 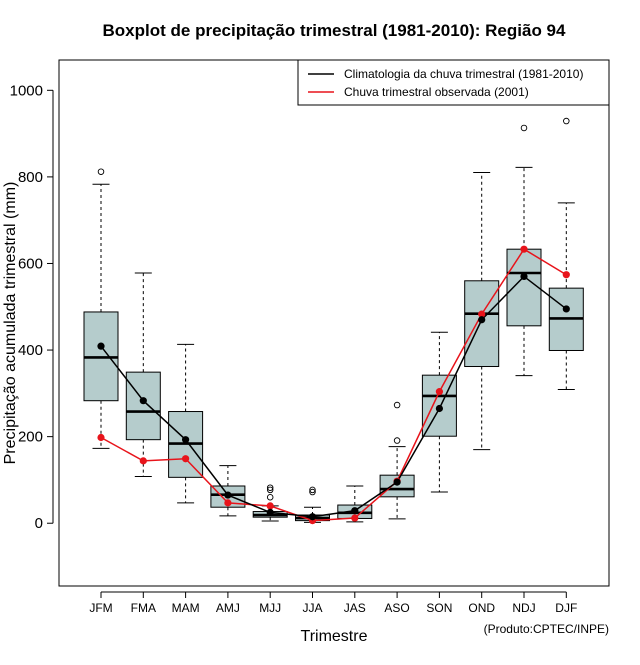 What do you see at coordinates (270, 608) in the screenshot?
I see `x-tick-label: MJJ` at bounding box center [270, 608].